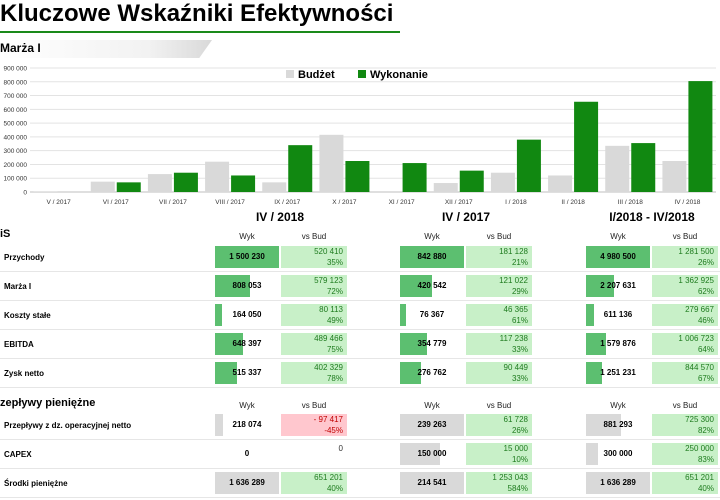 This screenshot has width=720, height=500. Describe the element at coordinates (432, 425) in the screenshot. I see `wyk-cell: 239 263` at that location.